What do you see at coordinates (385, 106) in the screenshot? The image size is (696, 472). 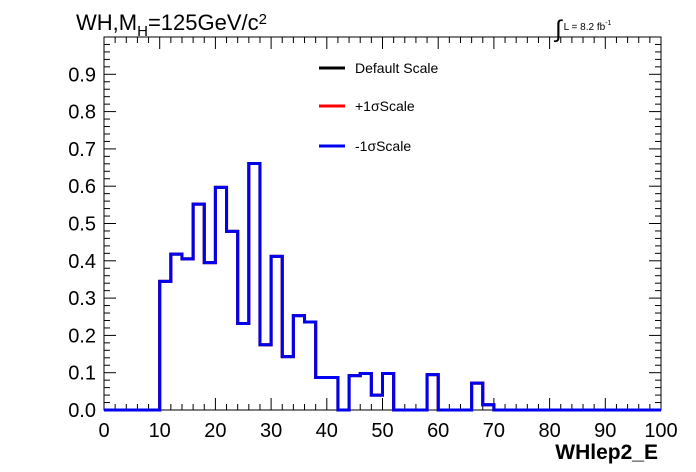 I see `legend-label-2: +1σScale` at bounding box center [385, 106].